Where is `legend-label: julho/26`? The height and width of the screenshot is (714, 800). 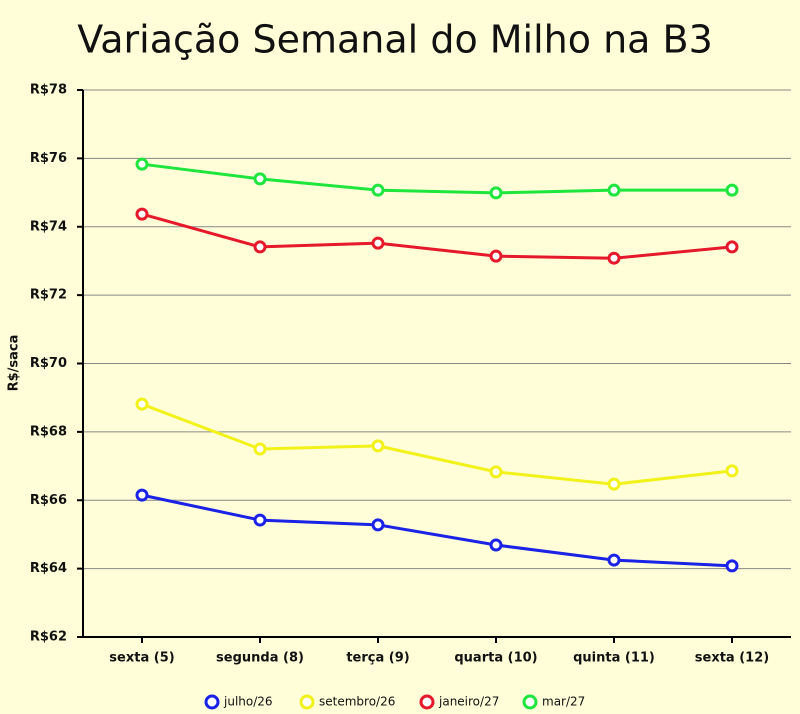
legend-label: julho/26 is located at coordinates (248, 702).